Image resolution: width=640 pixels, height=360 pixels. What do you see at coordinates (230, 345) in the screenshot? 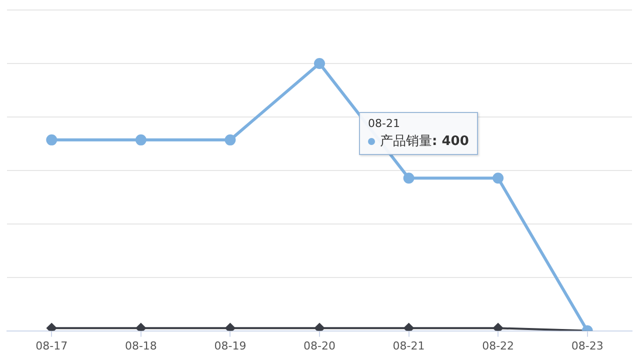
I see `x-tick-label: 08-19` at bounding box center [230, 345].